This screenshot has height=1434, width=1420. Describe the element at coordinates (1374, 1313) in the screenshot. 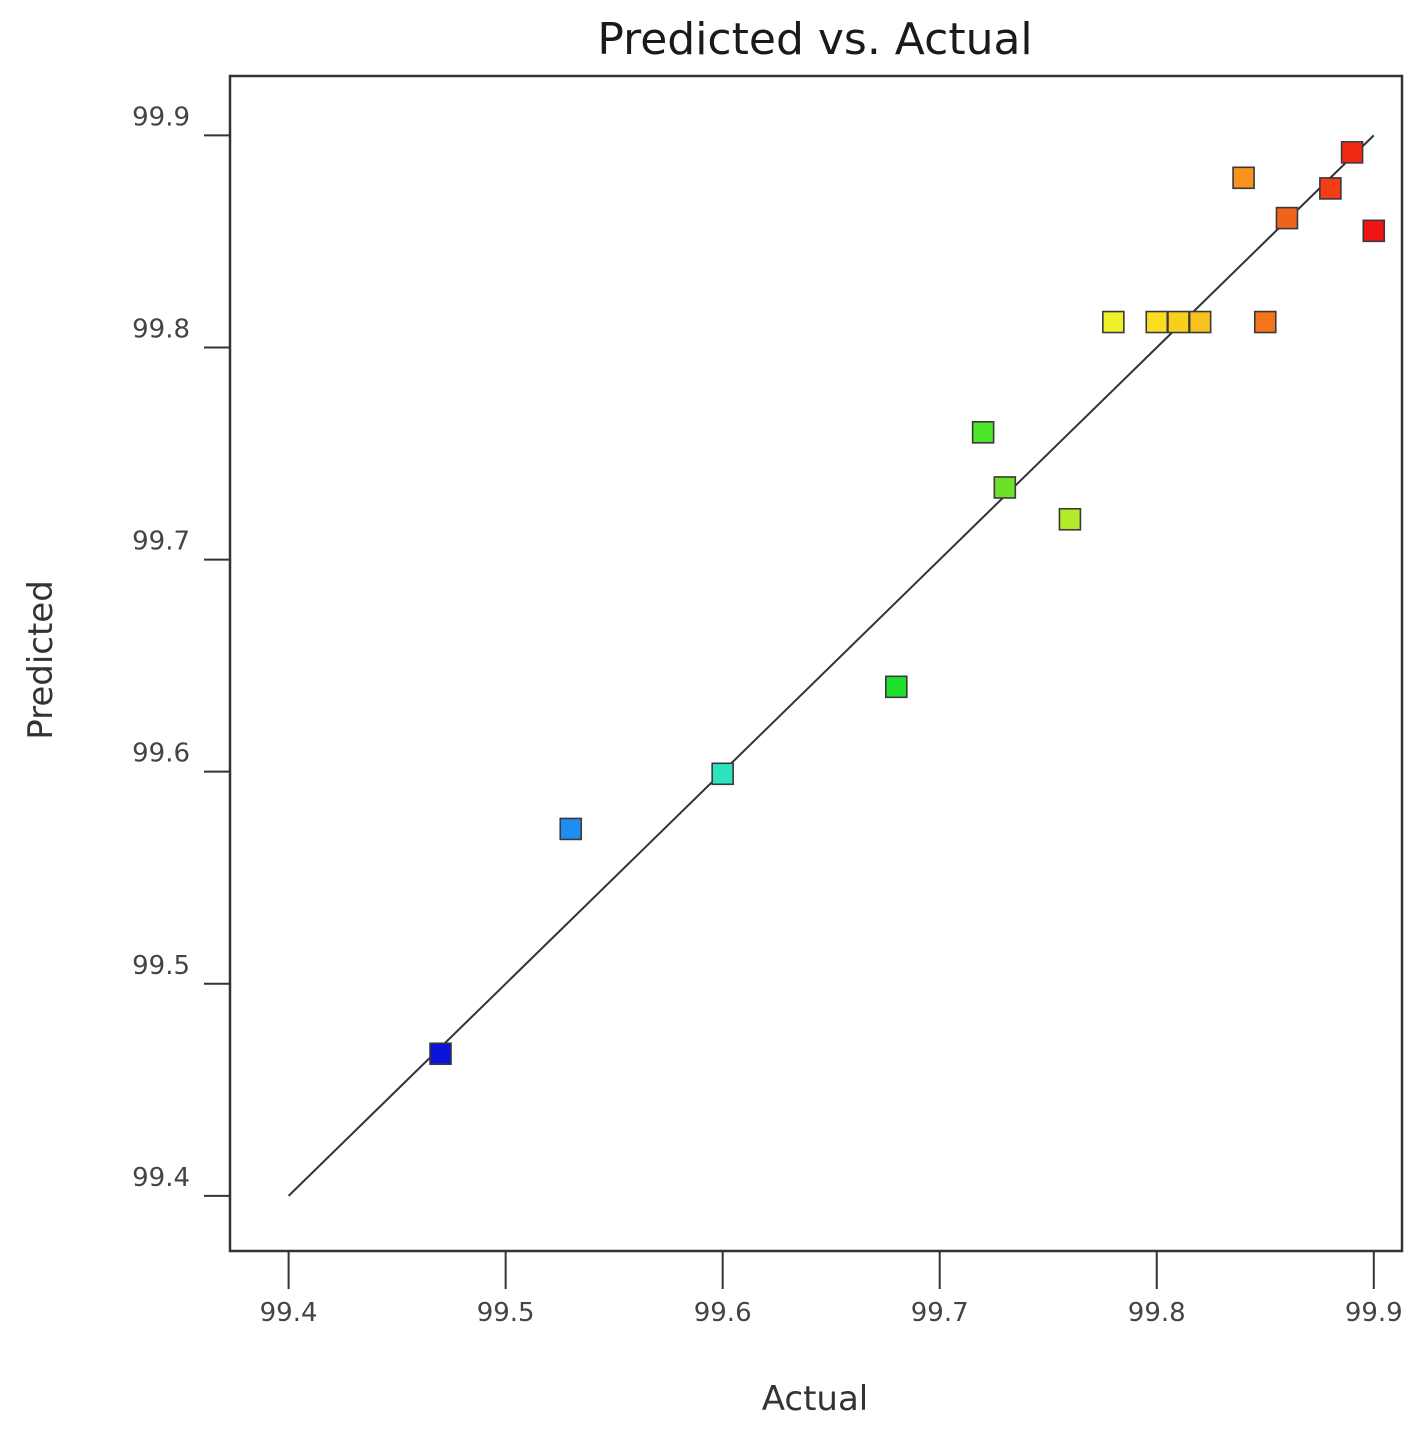

I see `x-tick-label: 99.9` at that location.